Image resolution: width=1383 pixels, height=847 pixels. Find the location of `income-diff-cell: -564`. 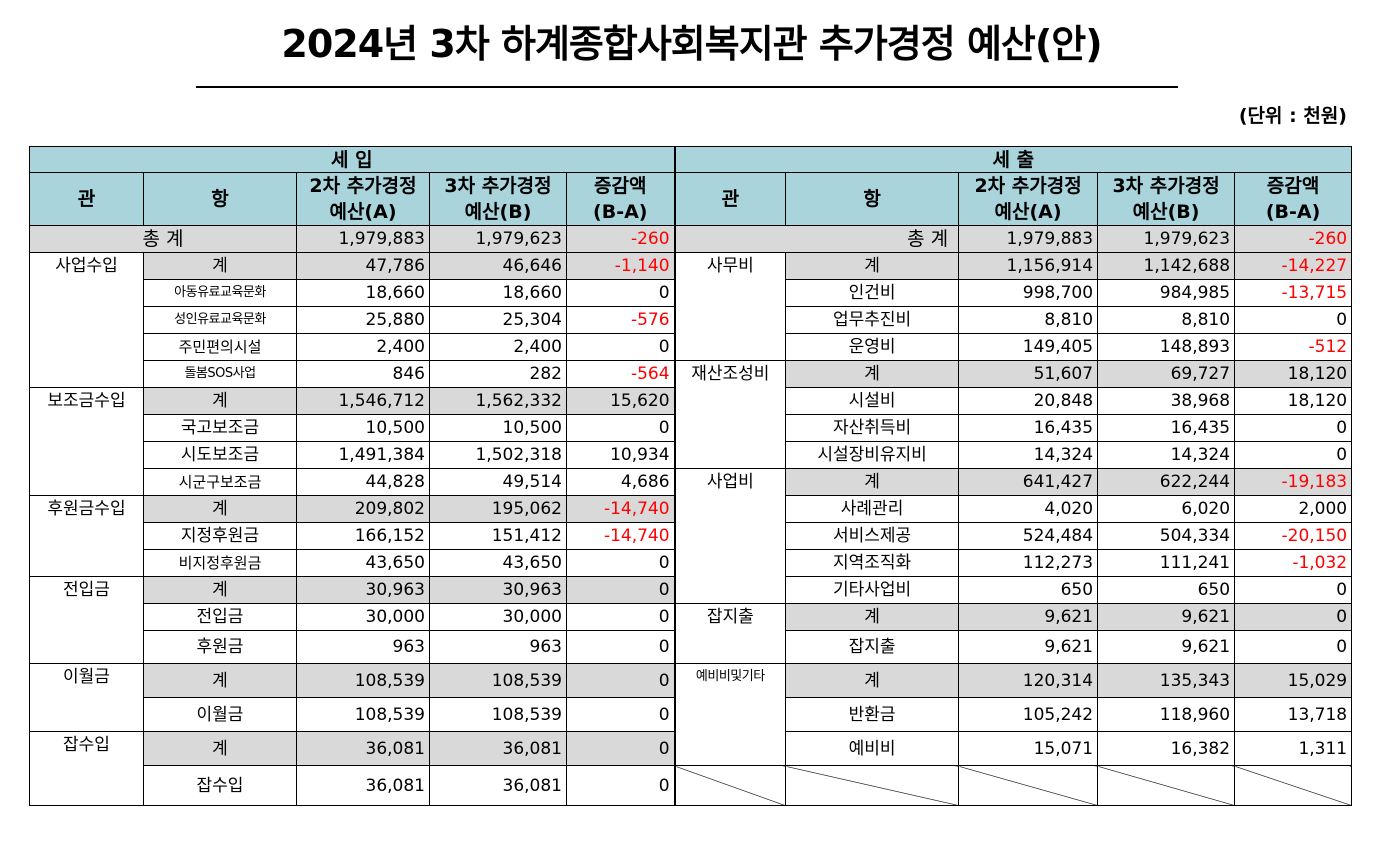

income-diff-cell: -564 is located at coordinates (620, 374).